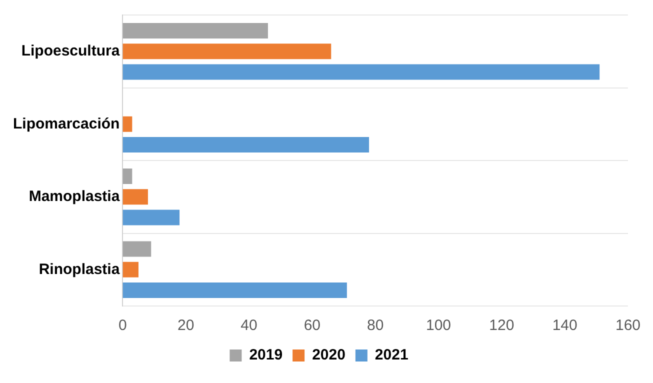 This screenshot has width=653, height=383. What do you see at coordinates (79, 269) in the screenshot?
I see `y-tick-label: Rinoplastia` at bounding box center [79, 269].